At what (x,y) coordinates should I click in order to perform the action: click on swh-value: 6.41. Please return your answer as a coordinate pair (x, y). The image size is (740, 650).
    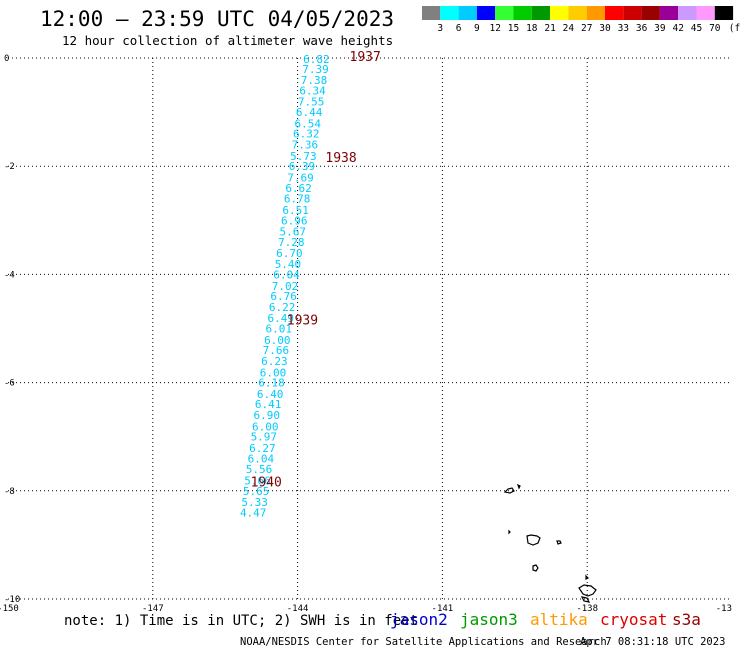
    Looking at the image, I should click on (268, 404).